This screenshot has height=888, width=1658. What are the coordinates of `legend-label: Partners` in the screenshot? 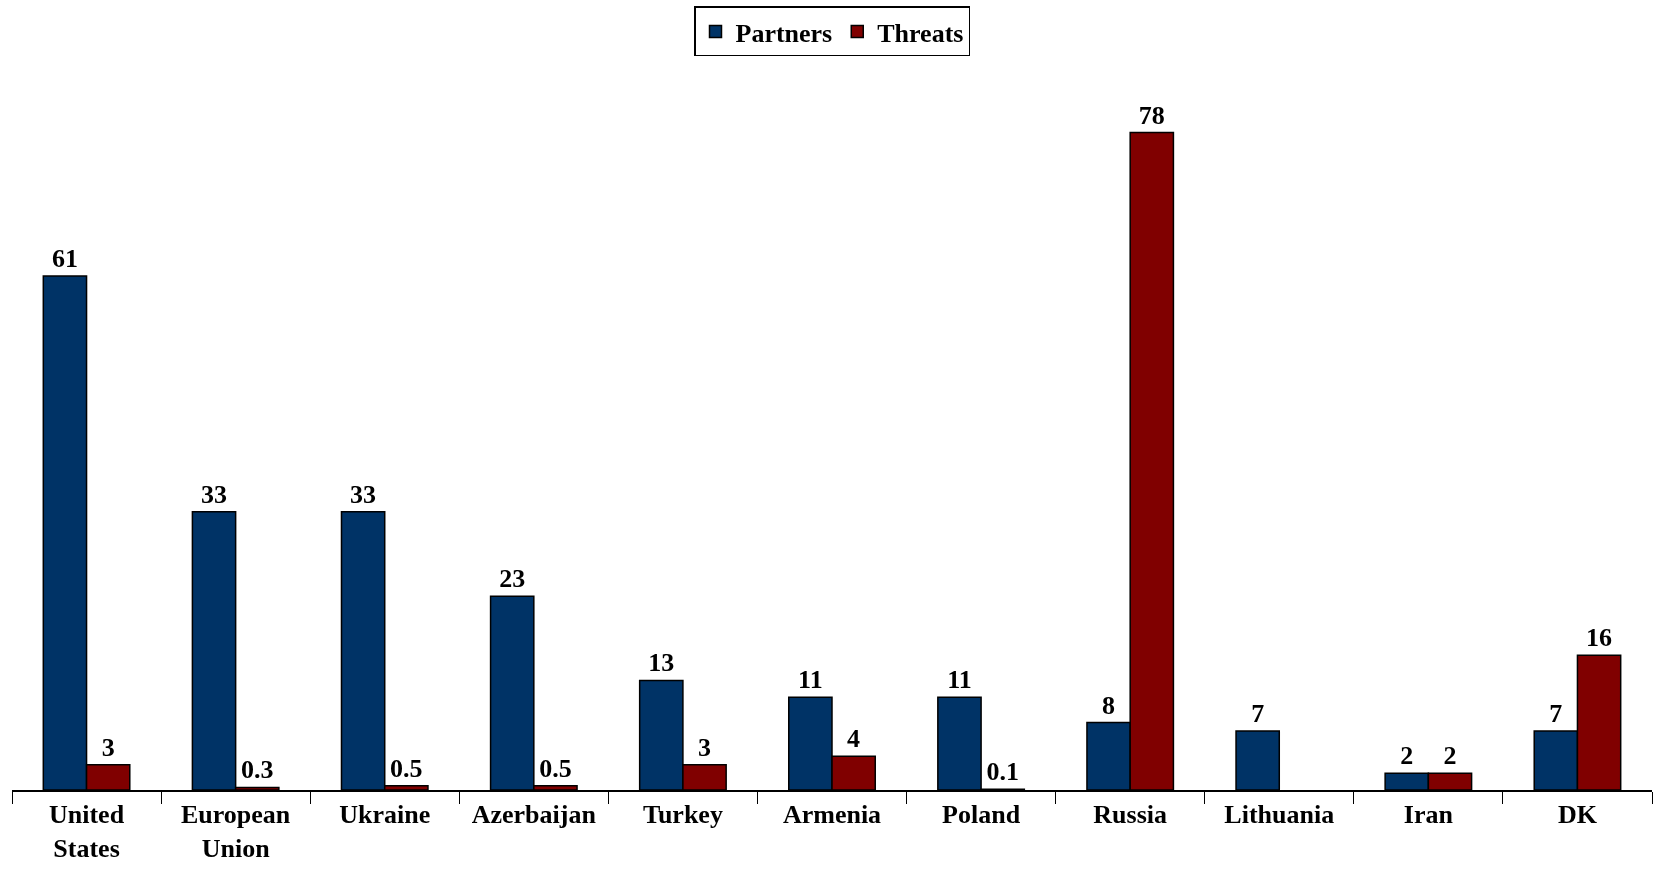 It's located at (784, 33).